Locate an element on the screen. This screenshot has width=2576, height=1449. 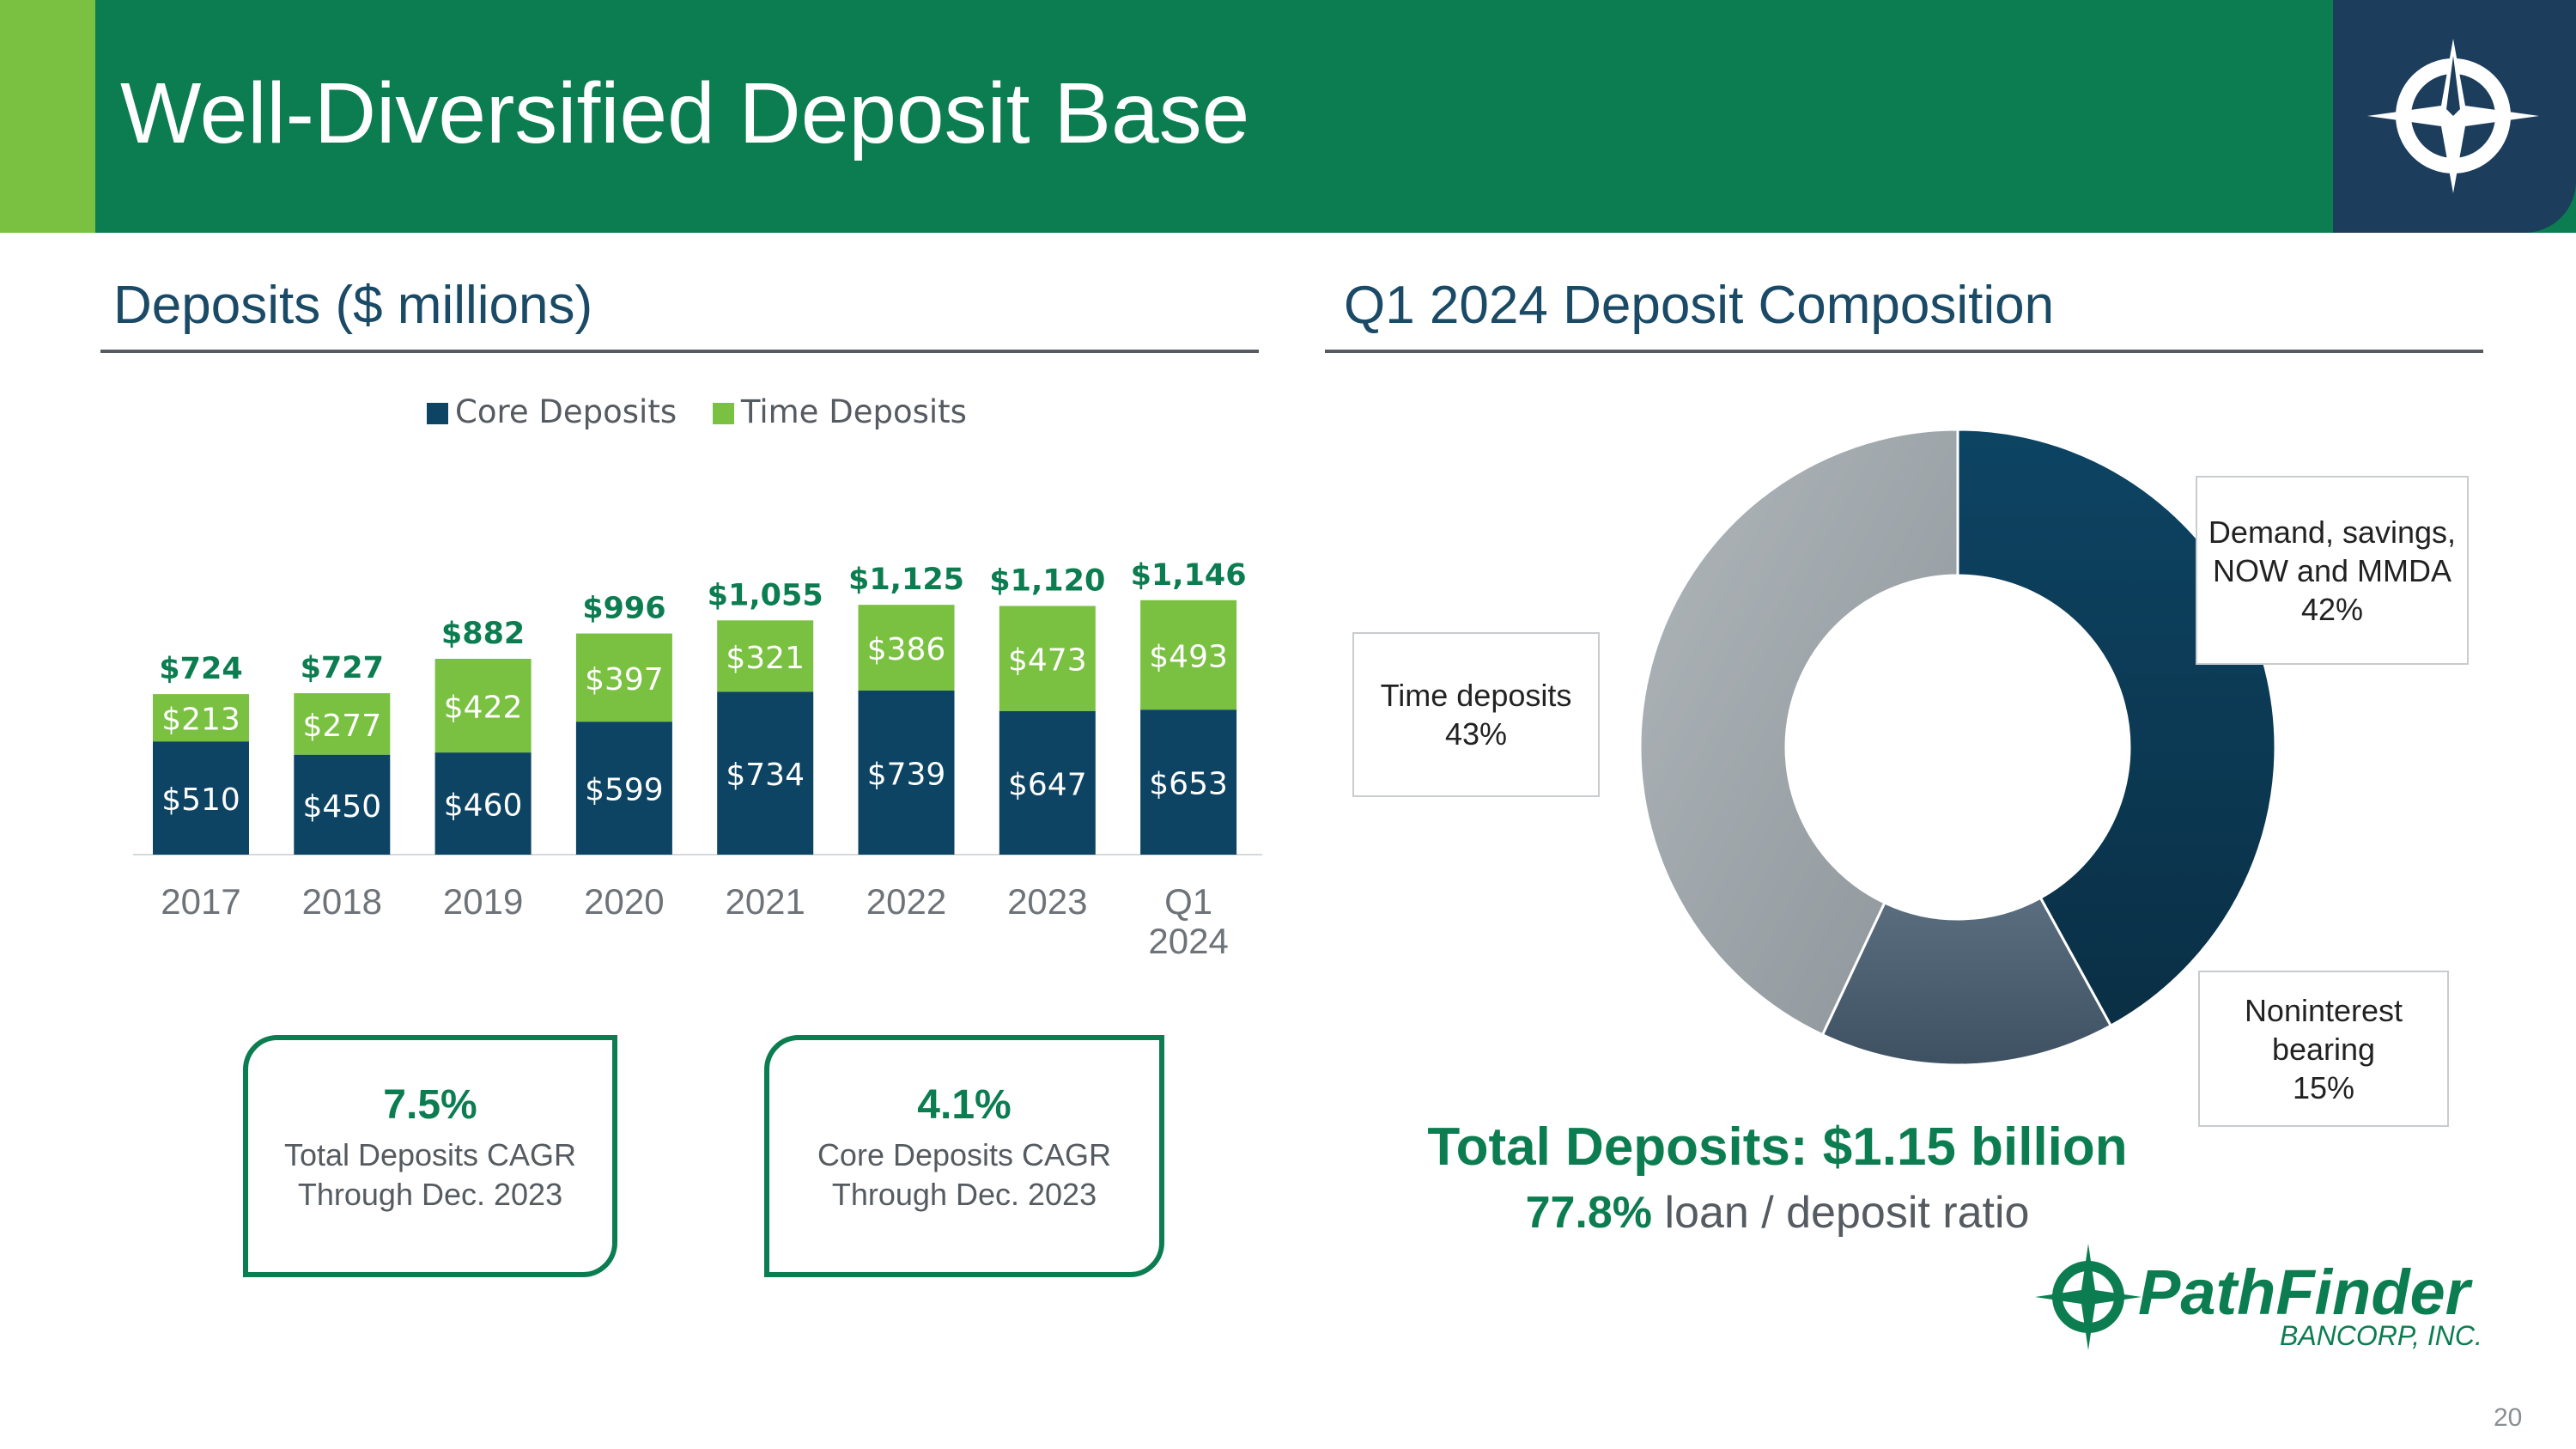
time-value-label: $213 is located at coordinates (201, 720).